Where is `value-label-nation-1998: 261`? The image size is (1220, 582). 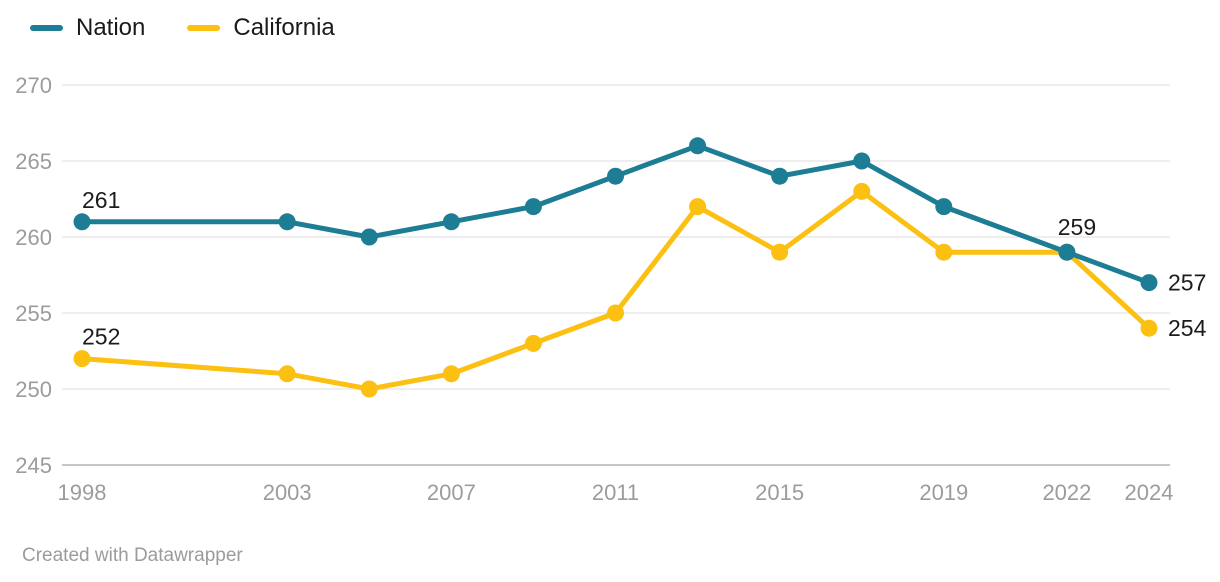 value-label-nation-1998: 261 is located at coordinates (101, 200).